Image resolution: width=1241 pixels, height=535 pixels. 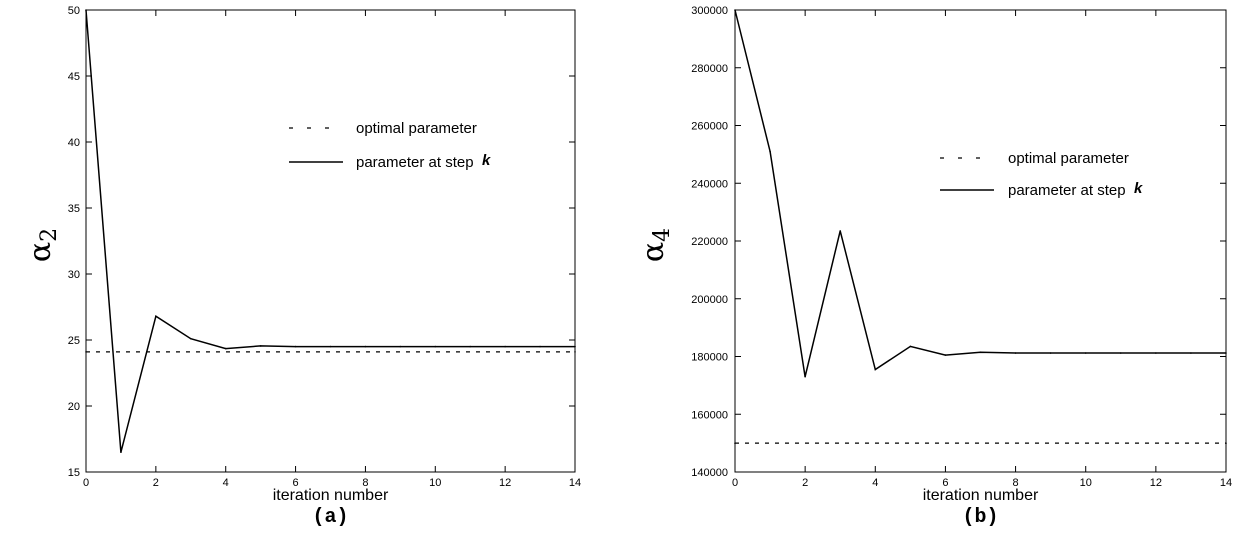 I want to click on y-tick-label: 20, so click(x=74, y=407).